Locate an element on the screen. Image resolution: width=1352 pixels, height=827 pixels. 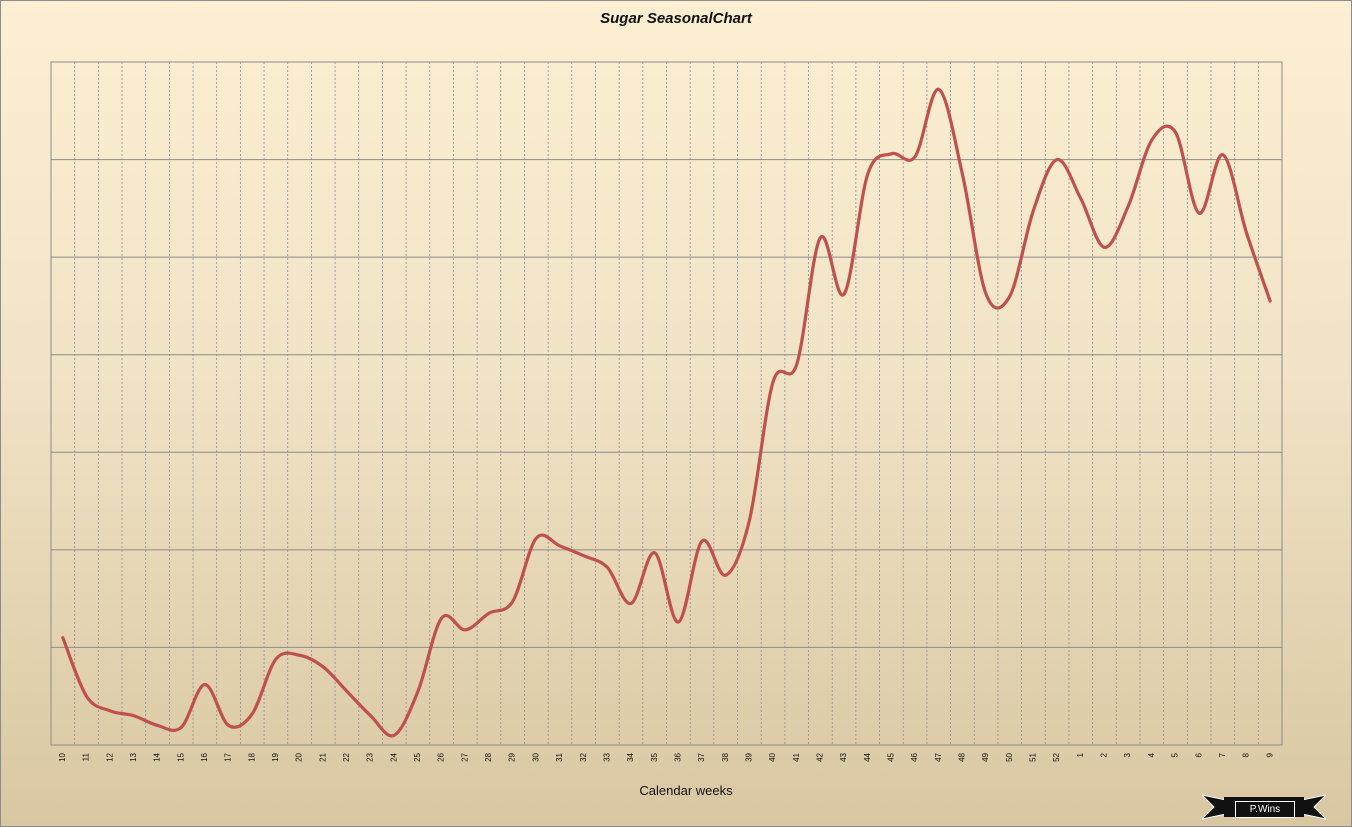
x-tick-label: 14 is located at coordinates (157, 756).